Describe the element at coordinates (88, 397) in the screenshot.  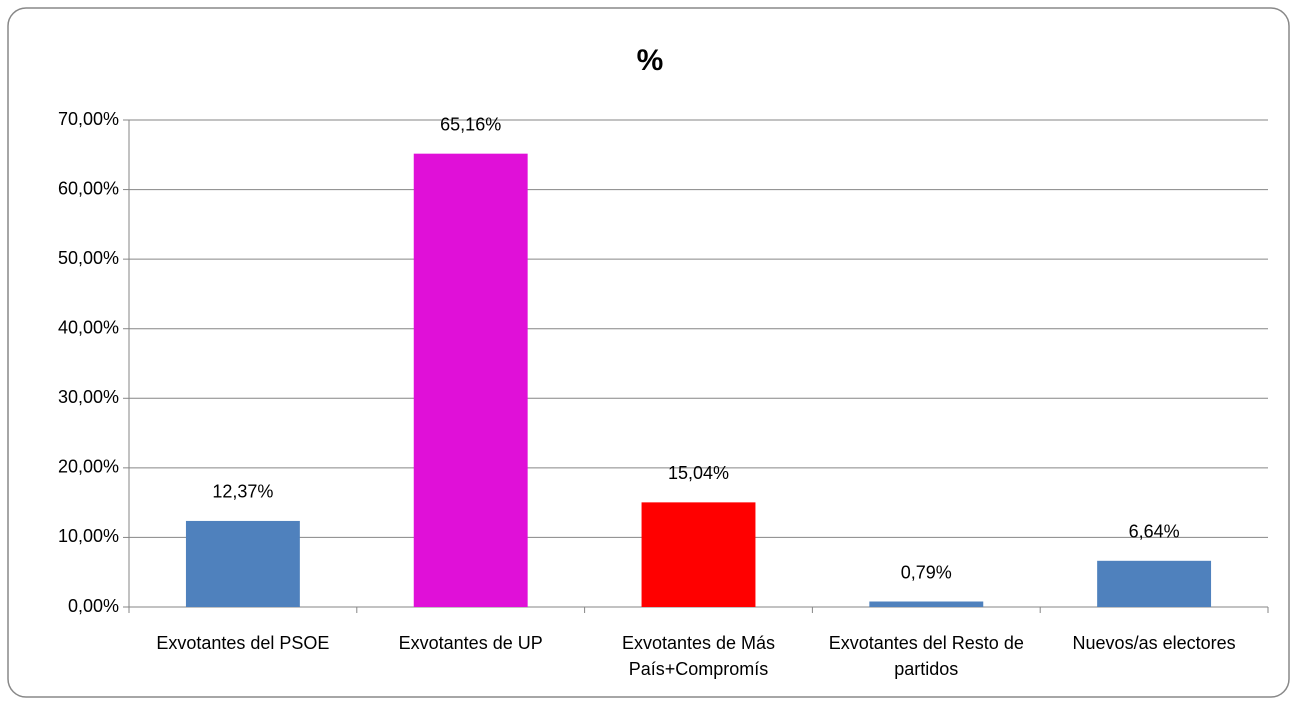
I see `y-tick-label: 30,00%` at that location.